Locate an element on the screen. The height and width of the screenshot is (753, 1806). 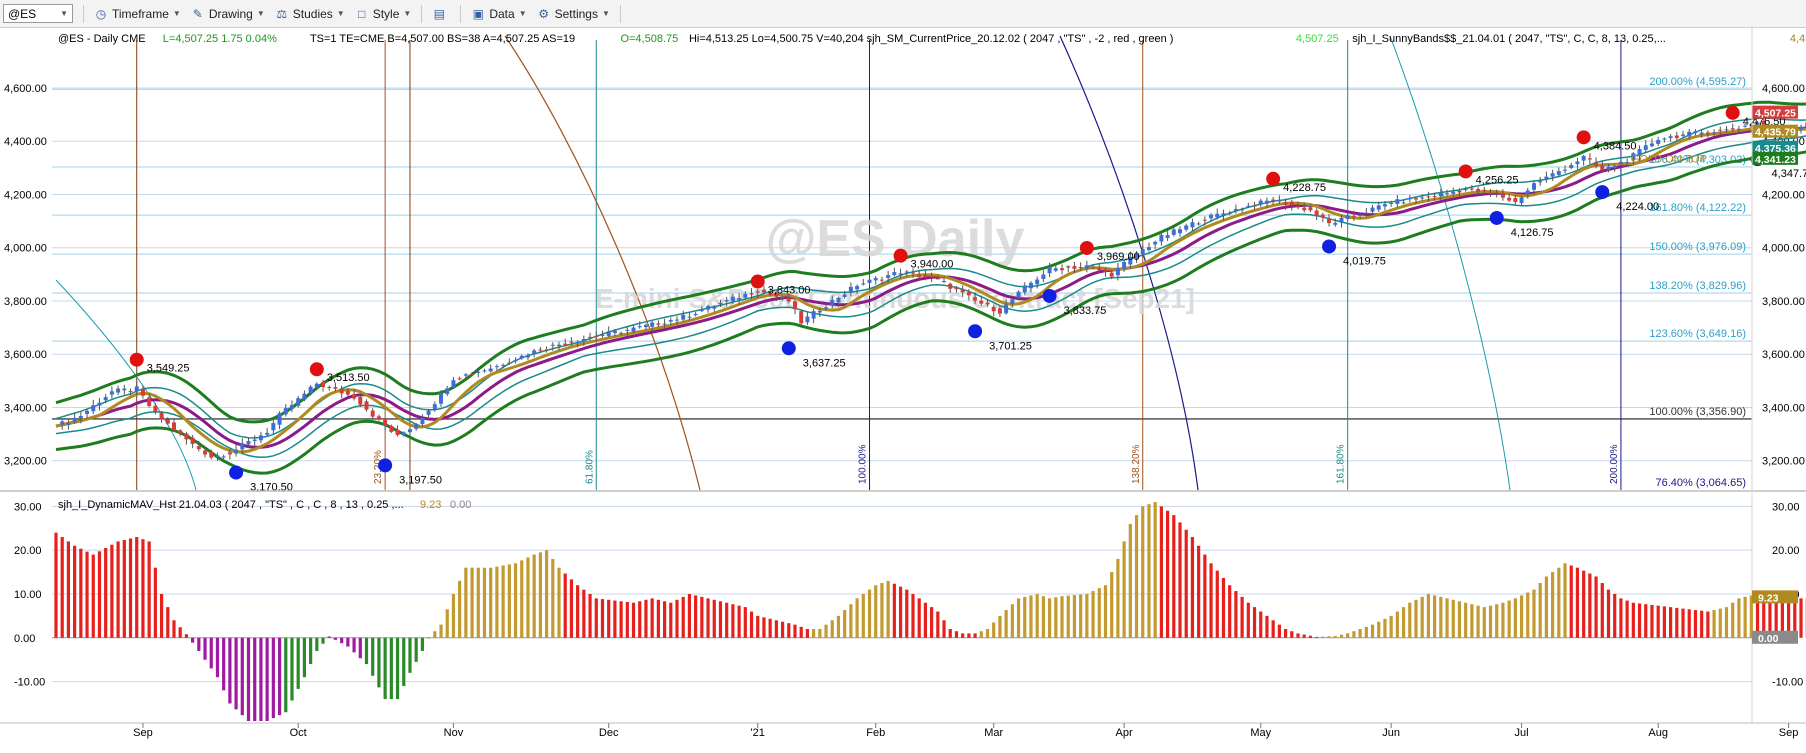
time-line-label: 61.80% is located at coordinates (589, 467).